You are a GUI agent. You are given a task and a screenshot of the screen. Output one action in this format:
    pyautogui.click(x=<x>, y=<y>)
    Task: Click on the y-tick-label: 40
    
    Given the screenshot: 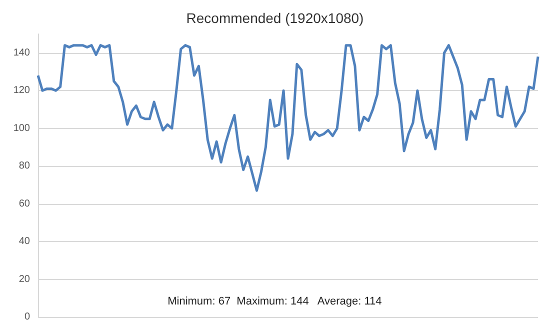 What is the action you would take?
    pyautogui.click(x=24, y=242)
    